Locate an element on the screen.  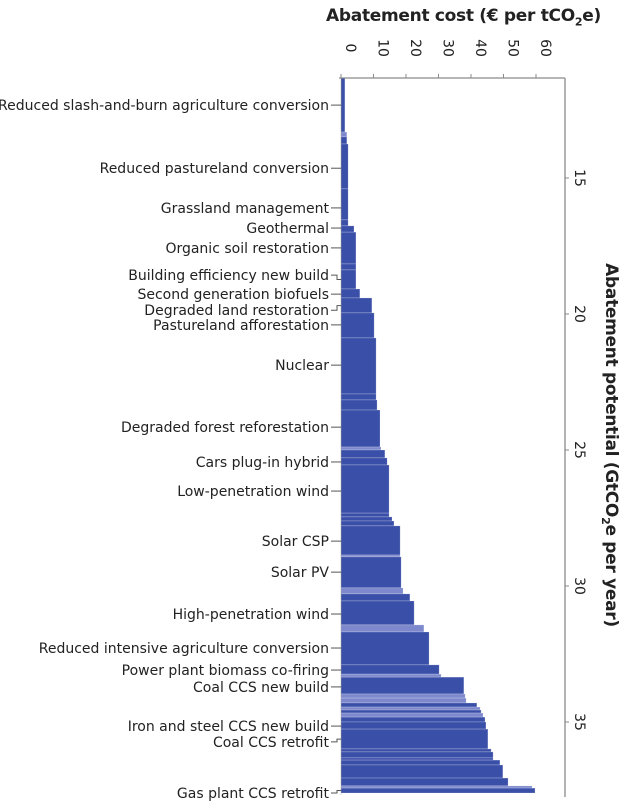
y-tick-label: 20 is located at coordinates (579, 314).